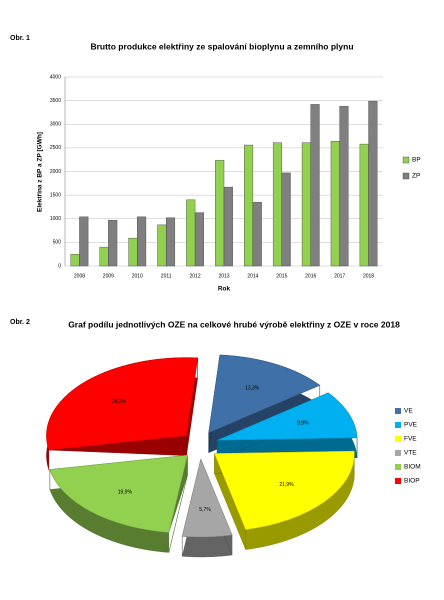 Image resolution: width=444 pixels, height=600 pixels. Describe the element at coordinates (310, 276) in the screenshot. I see `x-tick-label: 2016` at that location.